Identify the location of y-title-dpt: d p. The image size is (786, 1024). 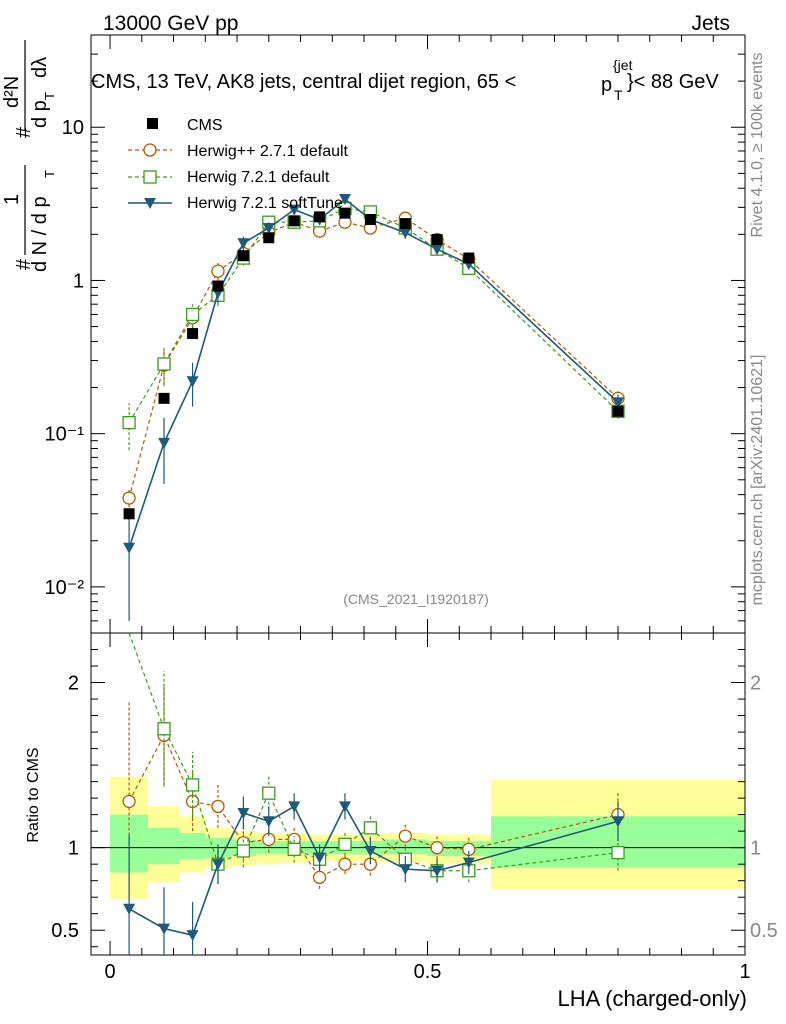
(40, 114).